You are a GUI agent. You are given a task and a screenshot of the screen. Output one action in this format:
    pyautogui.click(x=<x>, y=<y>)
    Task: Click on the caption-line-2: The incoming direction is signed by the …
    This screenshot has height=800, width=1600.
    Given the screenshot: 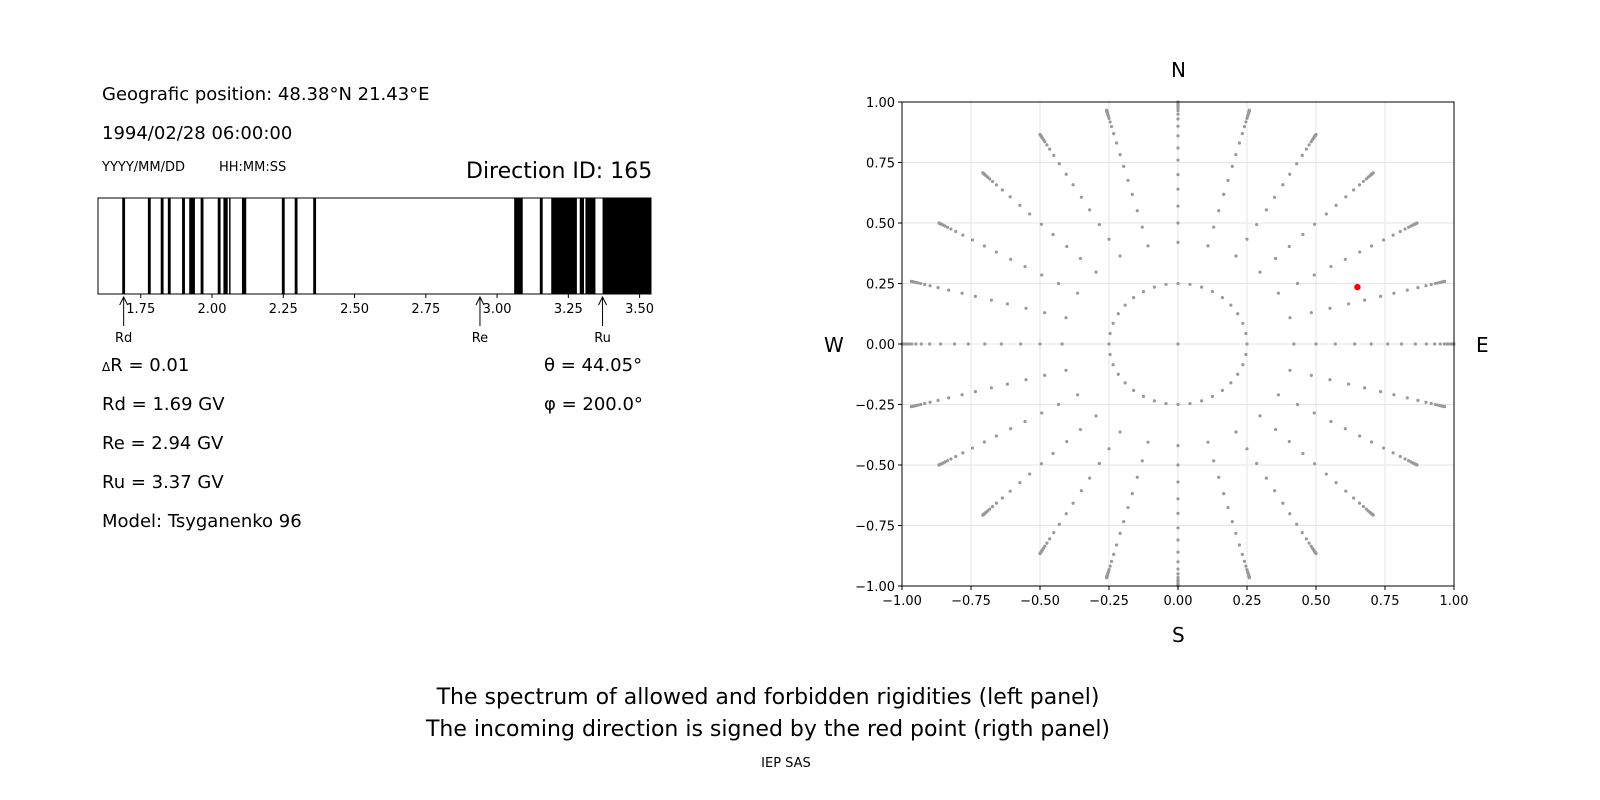 What is the action you would take?
    pyautogui.click(x=768, y=729)
    